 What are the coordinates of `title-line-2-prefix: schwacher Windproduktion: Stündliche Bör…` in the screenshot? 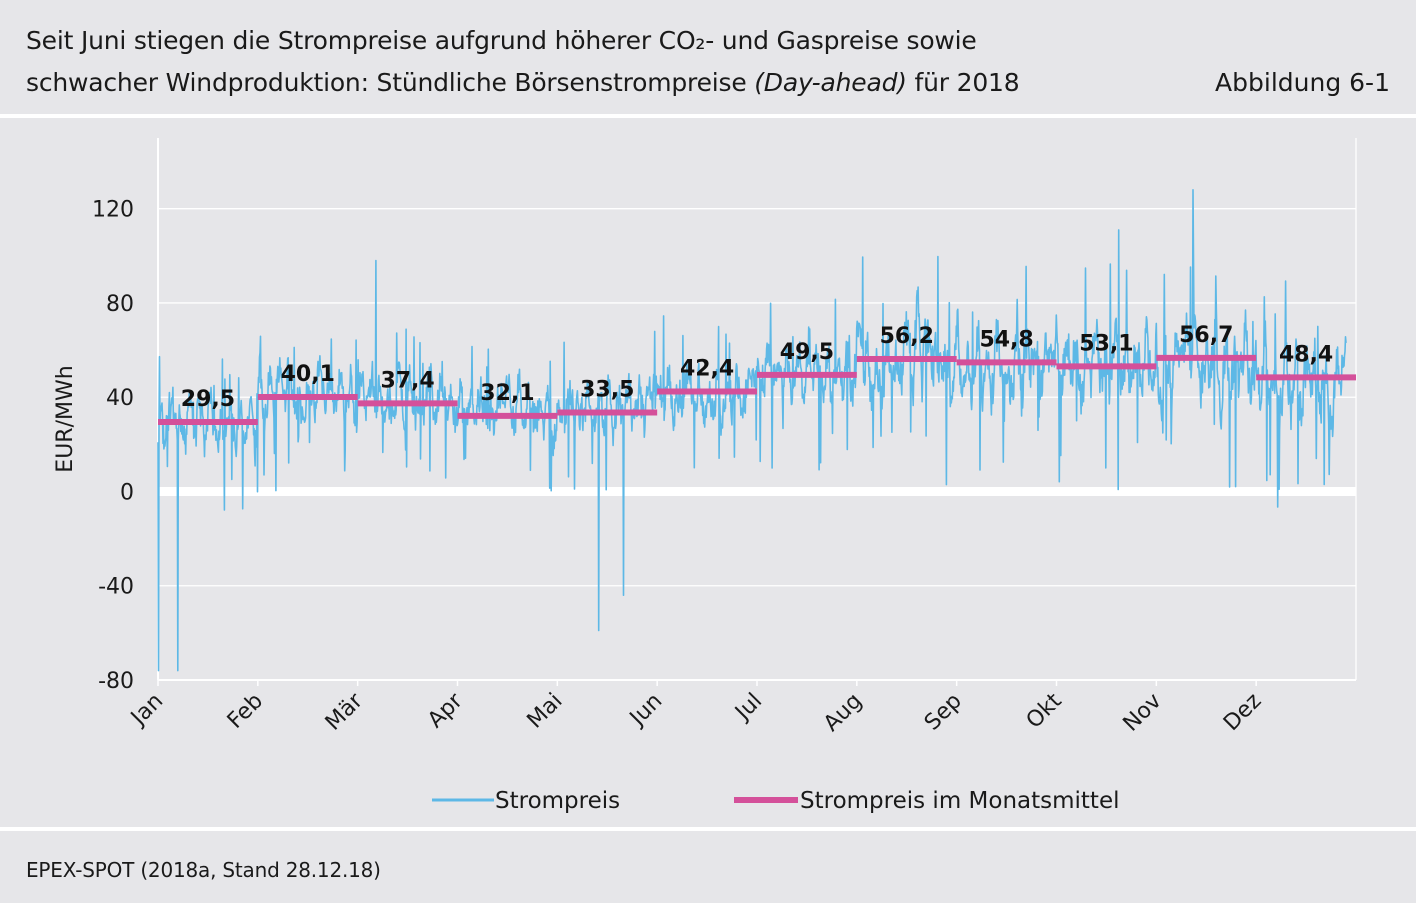 It's located at (390, 82).